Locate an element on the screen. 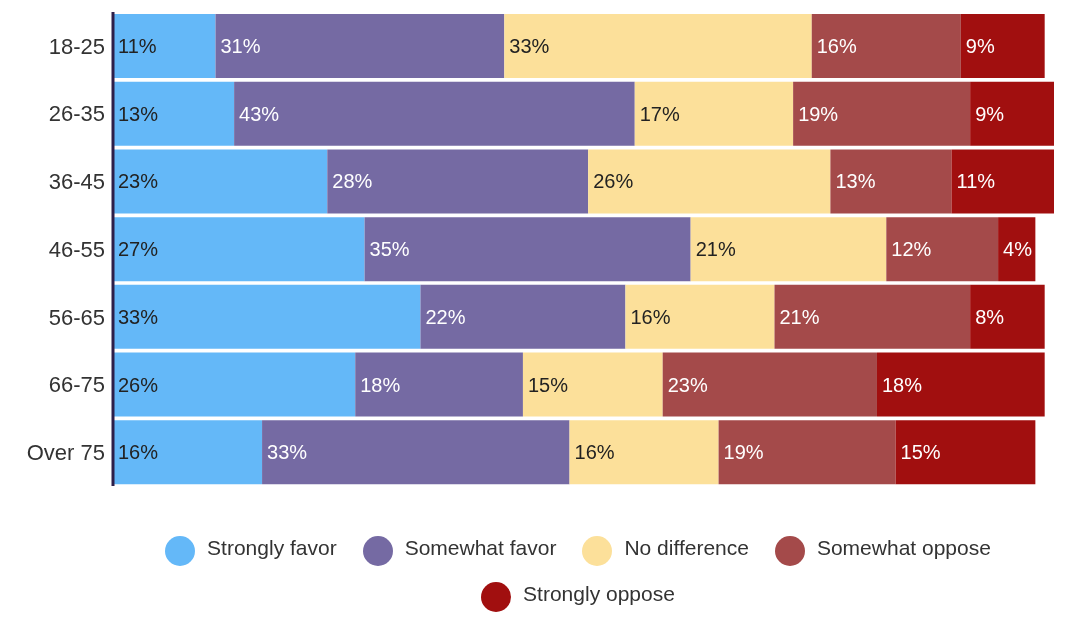 The height and width of the screenshot is (636, 1078). data-label: 28% is located at coordinates (352, 181).